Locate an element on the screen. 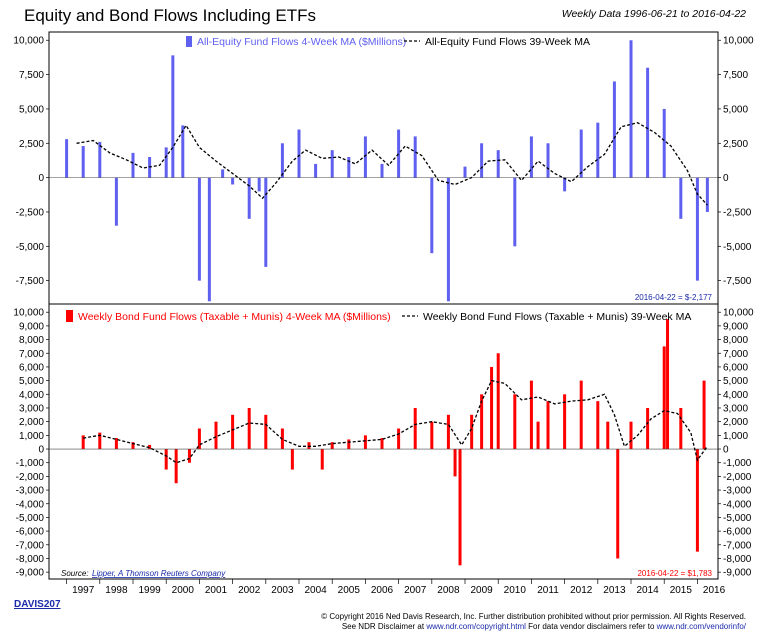 The height and width of the screenshot is (633, 766). bond-y-tick-label-right: -1,000 is located at coordinates (737, 463).